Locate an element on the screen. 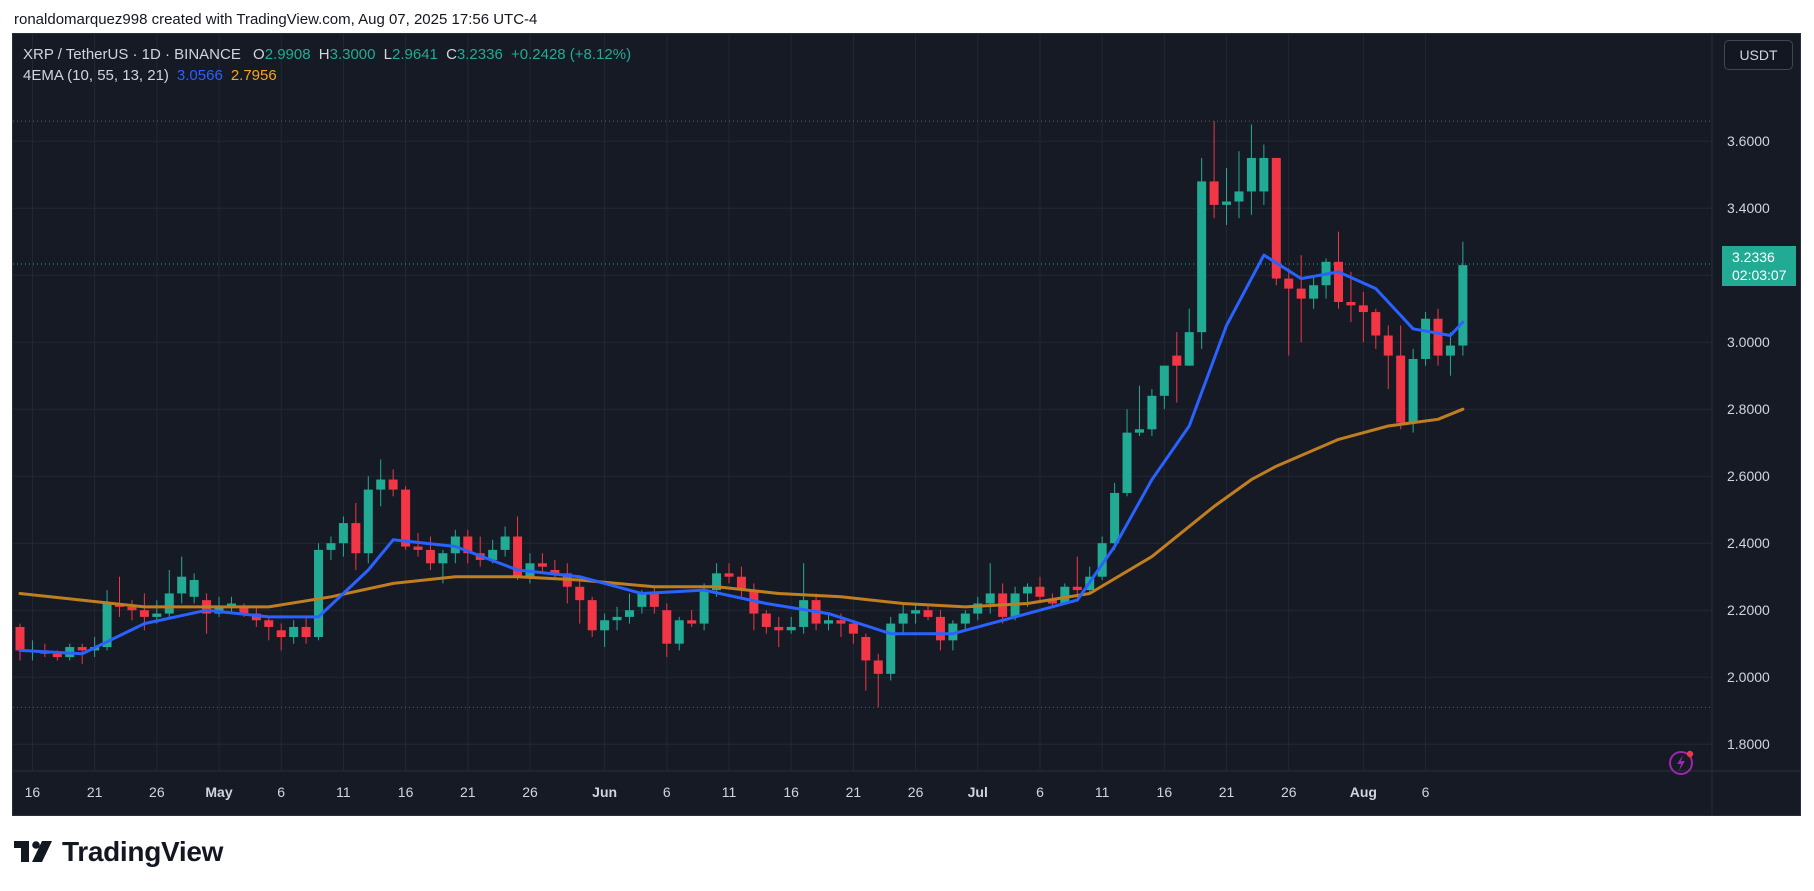 The height and width of the screenshot is (891, 1814). price-tick-label: 1.8000 is located at coordinates (1748, 744).